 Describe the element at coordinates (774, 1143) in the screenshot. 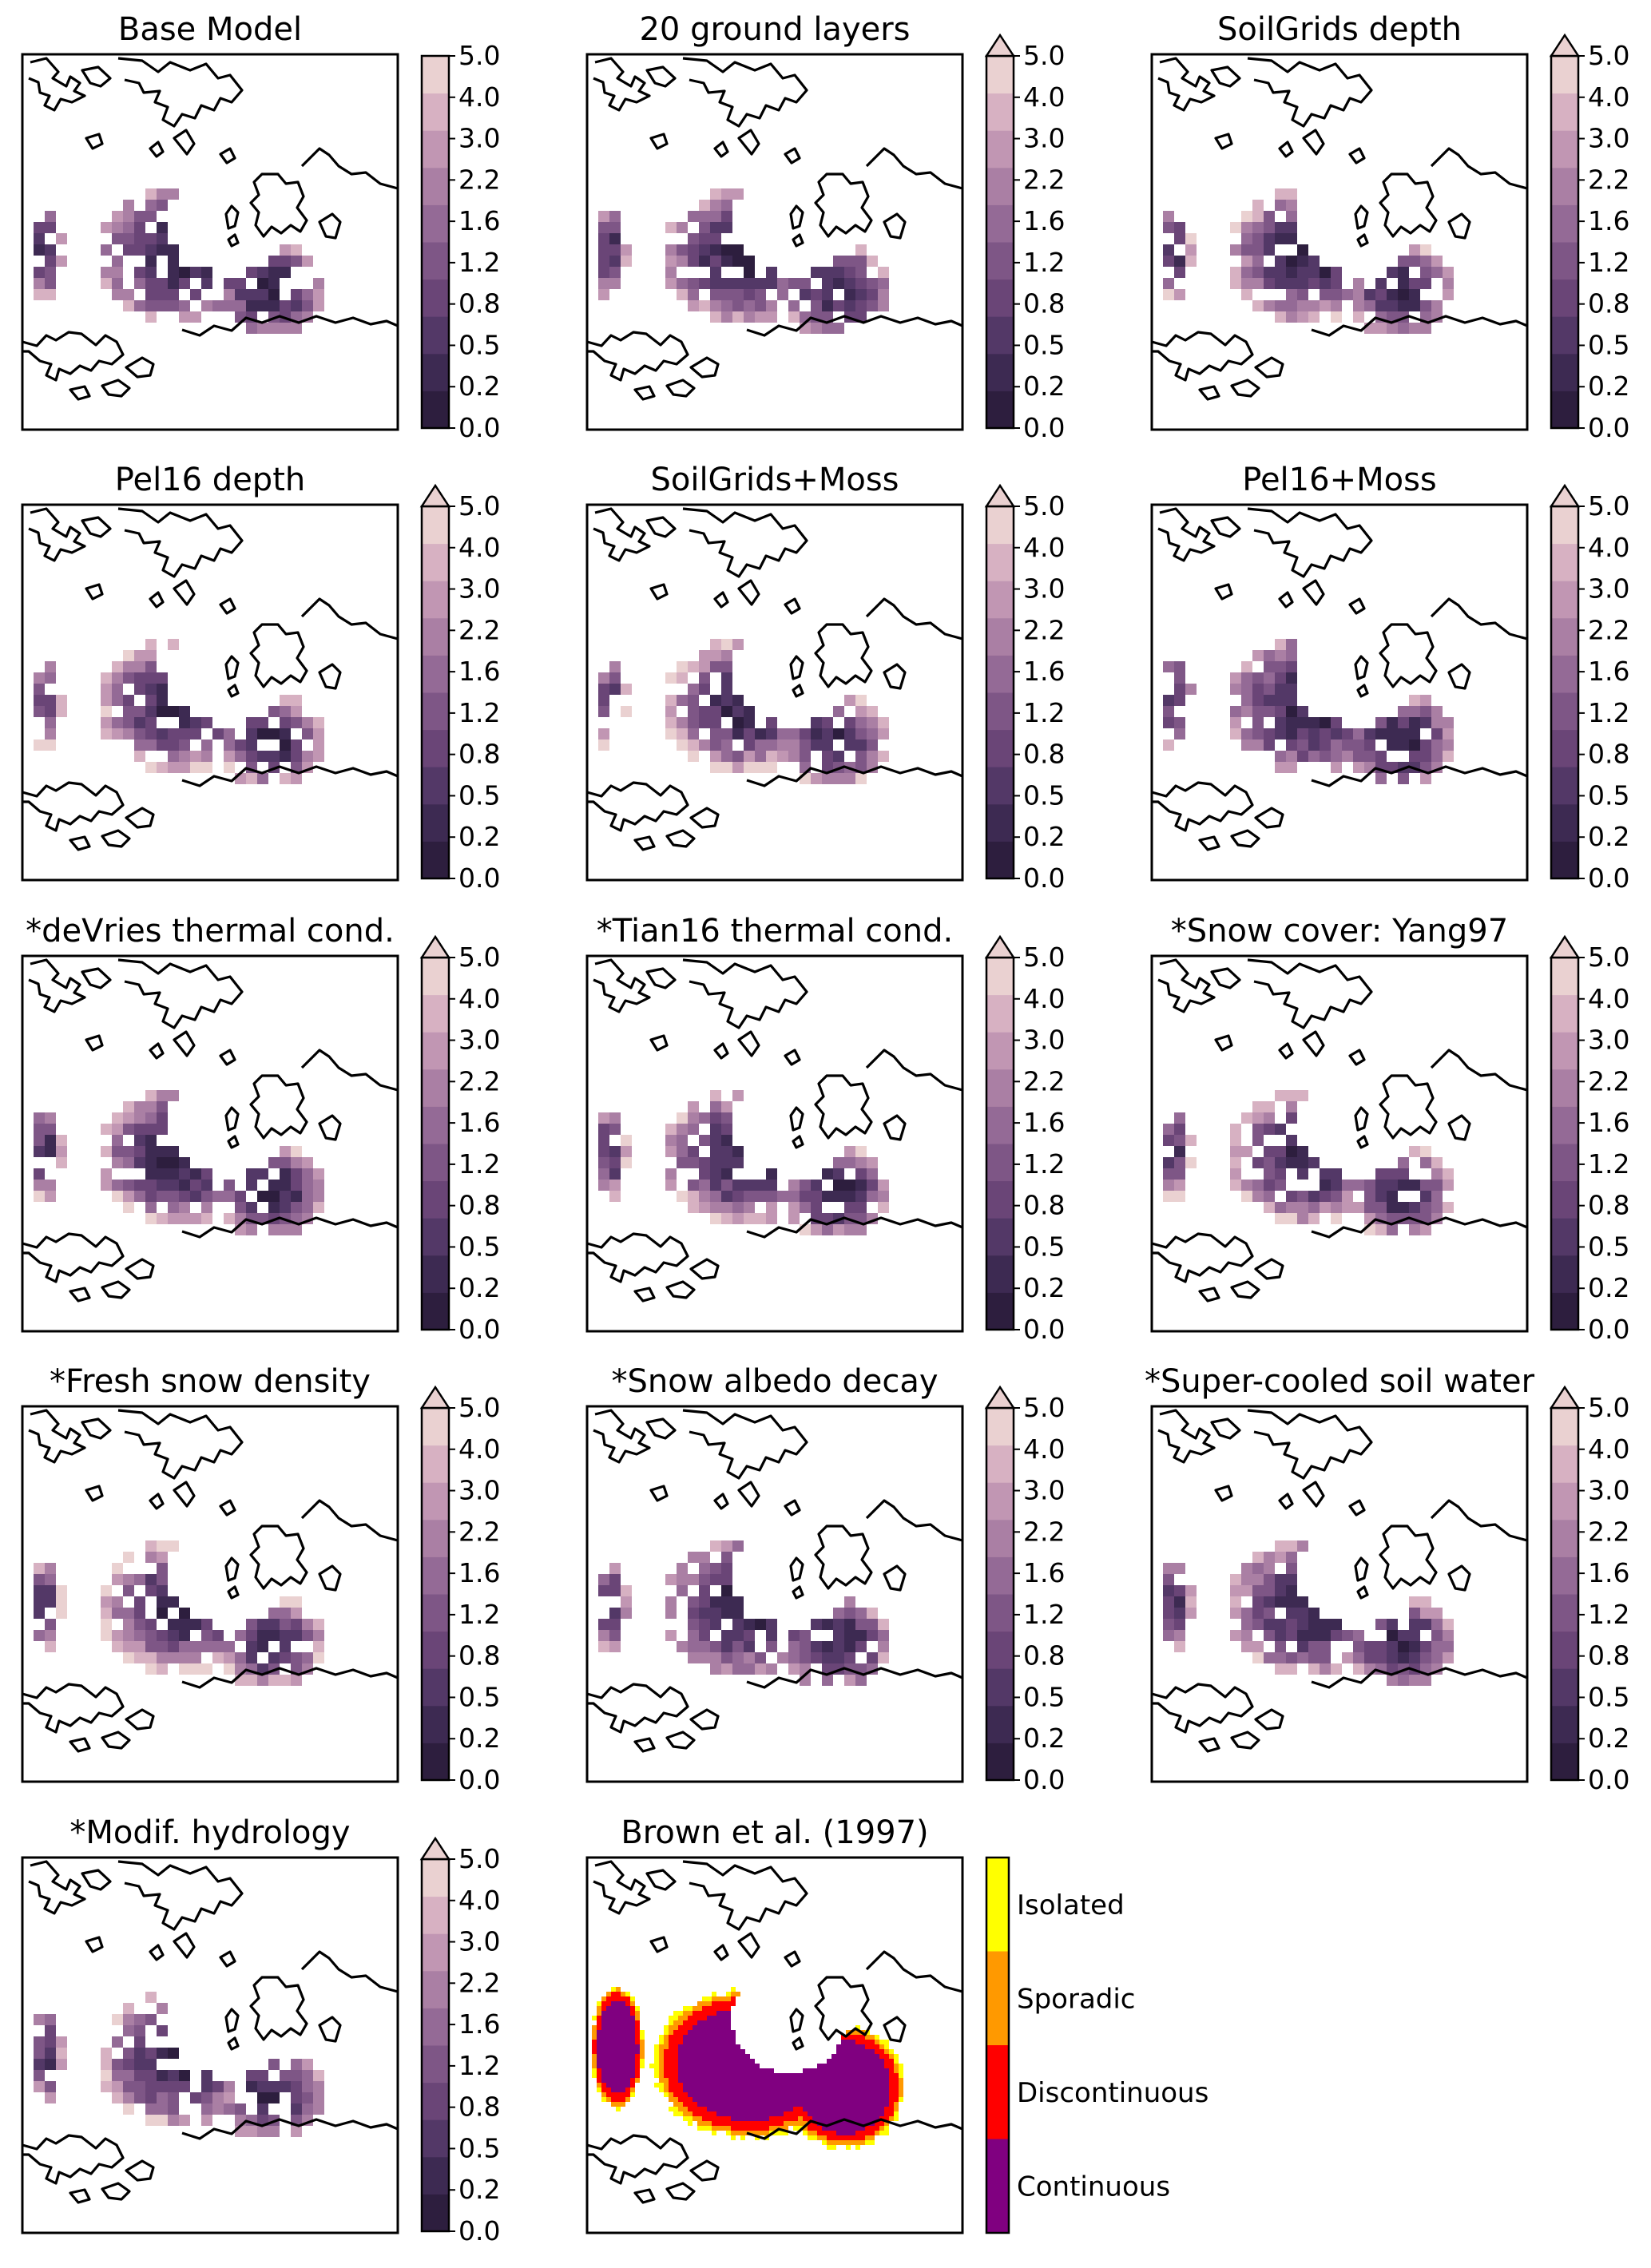

I see `map-area` at that location.